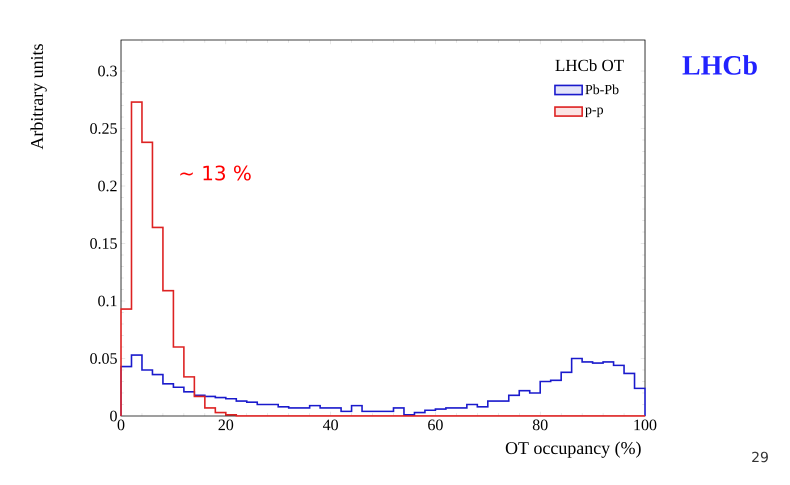  I want to click on y-tick-label: 0.2, so click(107, 186).